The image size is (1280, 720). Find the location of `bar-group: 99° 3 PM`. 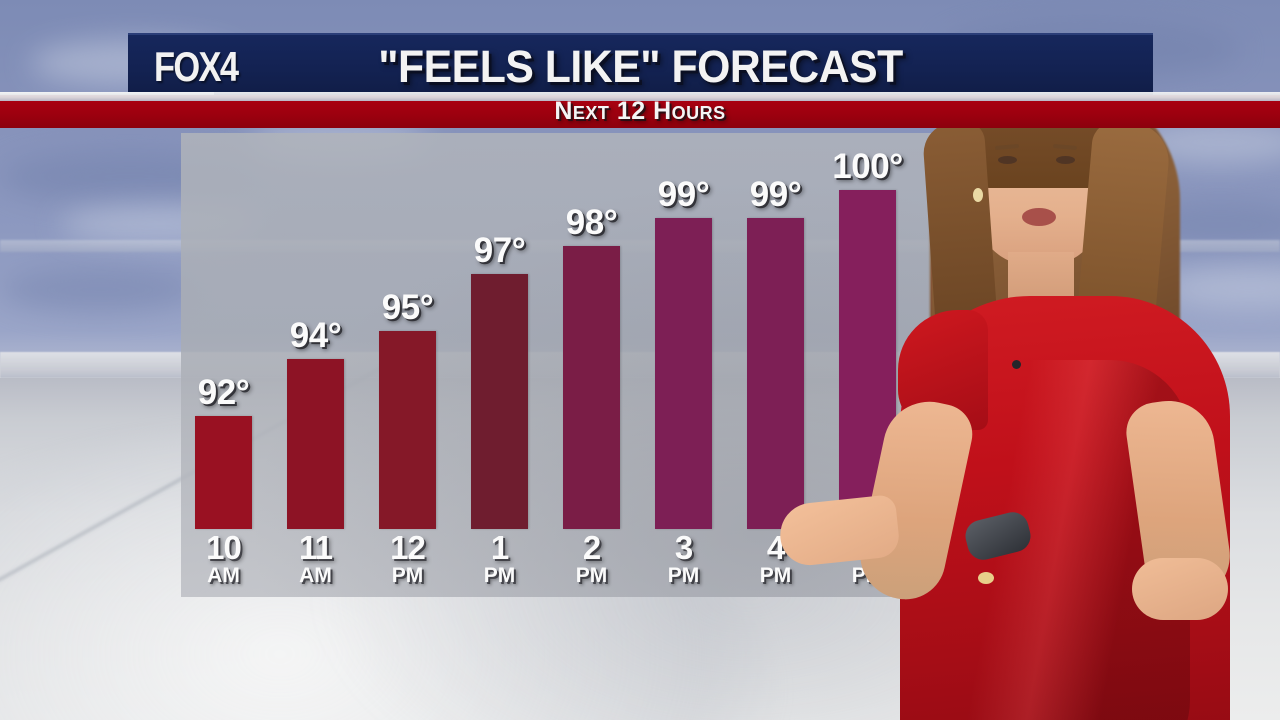

bar-group: 99° 3 PM is located at coordinates (683, 380).